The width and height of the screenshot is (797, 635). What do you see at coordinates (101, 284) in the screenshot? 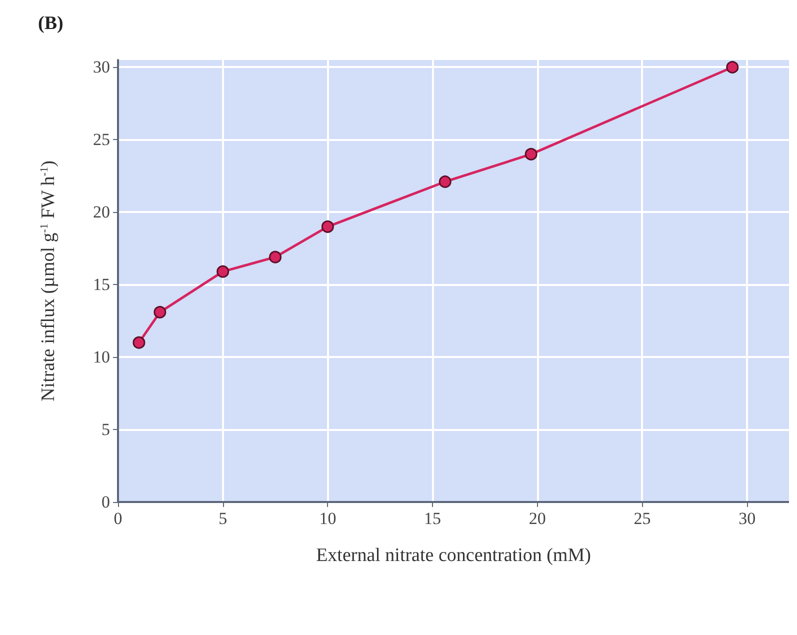
I see `y-tick-label: 15` at bounding box center [101, 284].